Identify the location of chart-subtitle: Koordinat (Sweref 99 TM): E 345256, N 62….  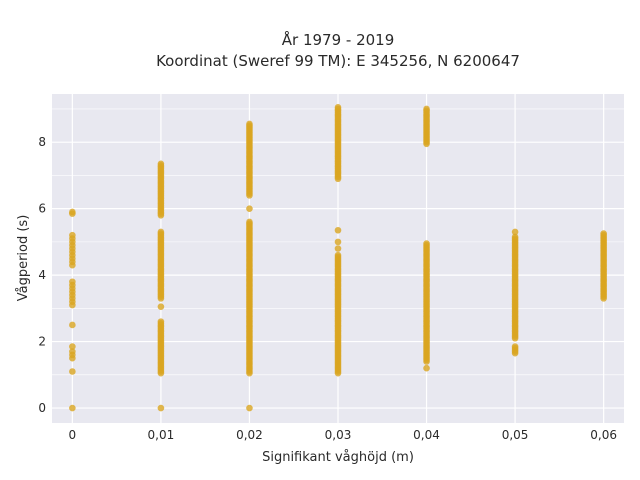
(338, 61).